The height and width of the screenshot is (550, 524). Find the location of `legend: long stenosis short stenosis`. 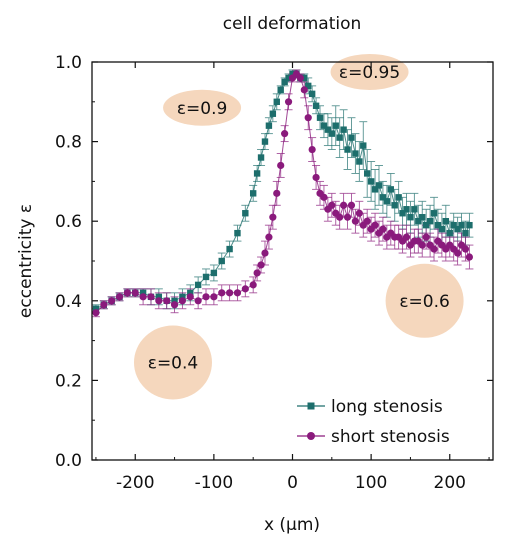

legend: long stenosis short stenosis is located at coordinates (373, 422).